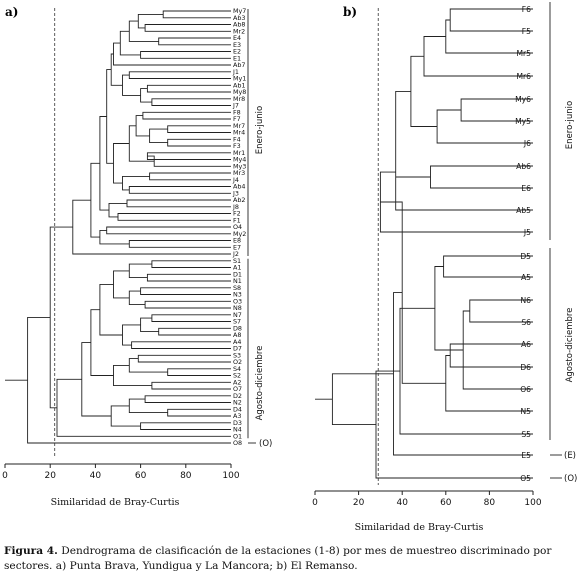 The width and height of the screenshot is (580, 576). Describe the element at coordinates (239, 153) in the screenshot. I see `leaf-label-a-Mr1: Mr1` at that location.